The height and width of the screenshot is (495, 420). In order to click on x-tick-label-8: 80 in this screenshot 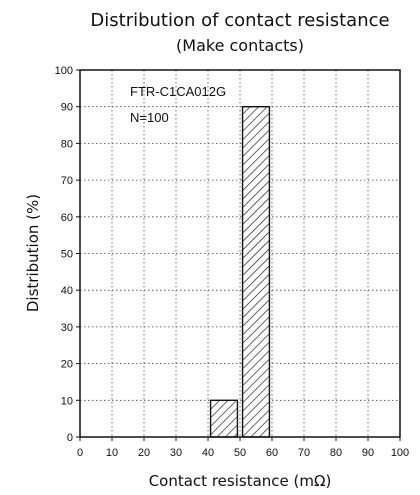, I will do `click(336, 453)`.